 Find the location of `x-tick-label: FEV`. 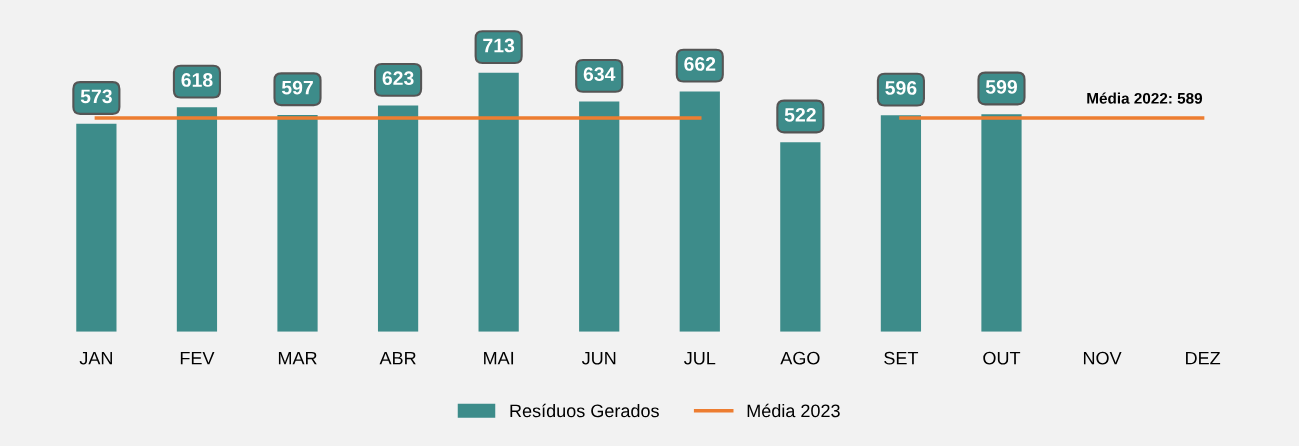

x-tick-label: FEV is located at coordinates (197, 358).